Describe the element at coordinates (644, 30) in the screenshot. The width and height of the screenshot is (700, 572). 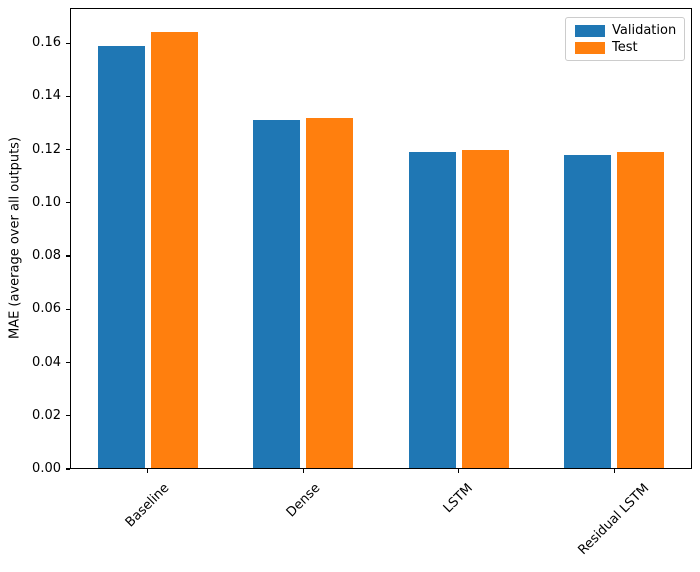
I see `legend-label-validation: Validation` at that location.